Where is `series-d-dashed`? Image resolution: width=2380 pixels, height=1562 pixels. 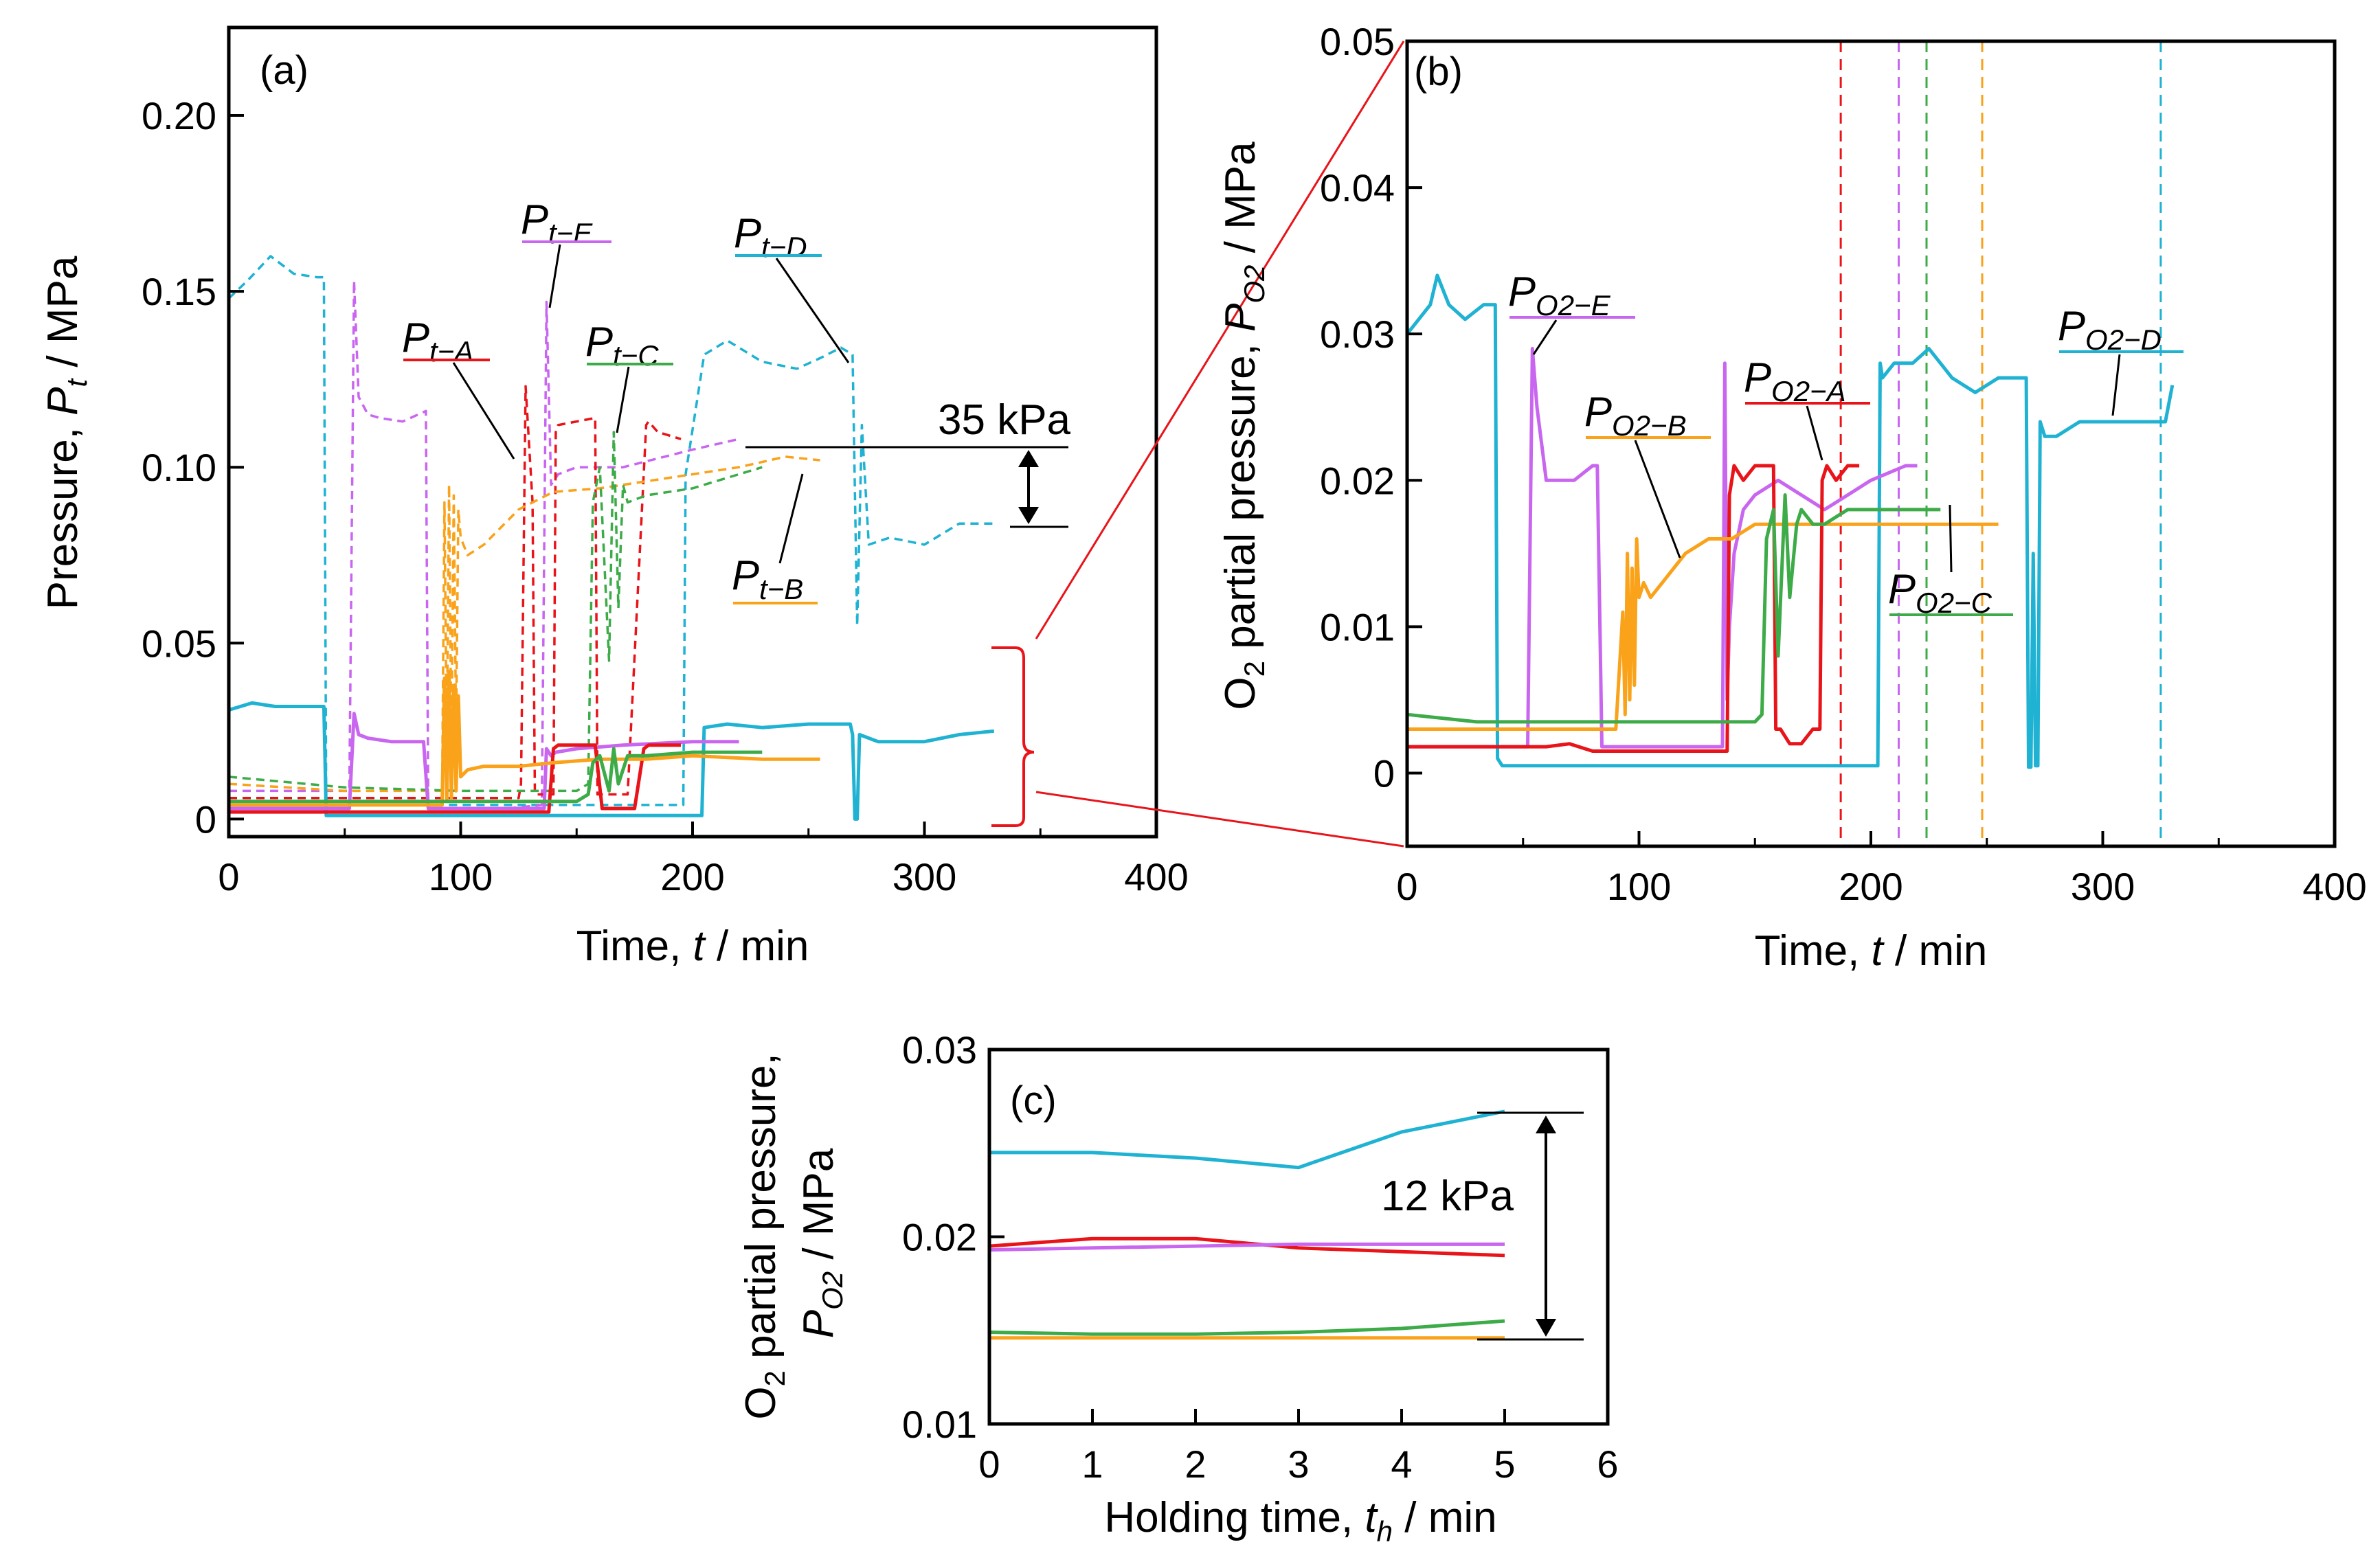
series-d-dashed is located at coordinates (610, 530).